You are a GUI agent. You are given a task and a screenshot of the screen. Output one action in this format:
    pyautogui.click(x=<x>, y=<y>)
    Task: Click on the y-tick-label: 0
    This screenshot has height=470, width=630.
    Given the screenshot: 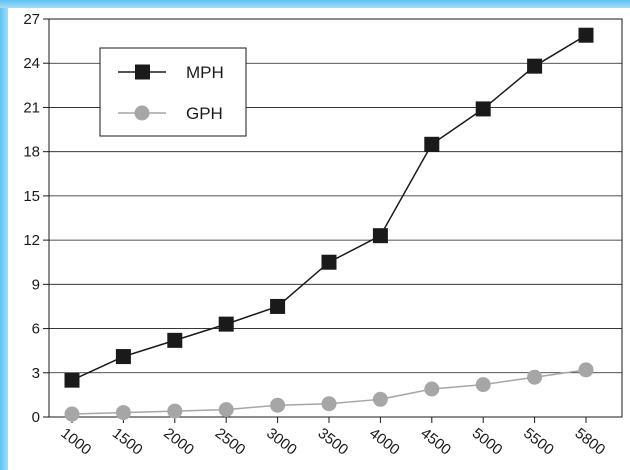 What is the action you would take?
    pyautogui.click(x=36, y=417)
    